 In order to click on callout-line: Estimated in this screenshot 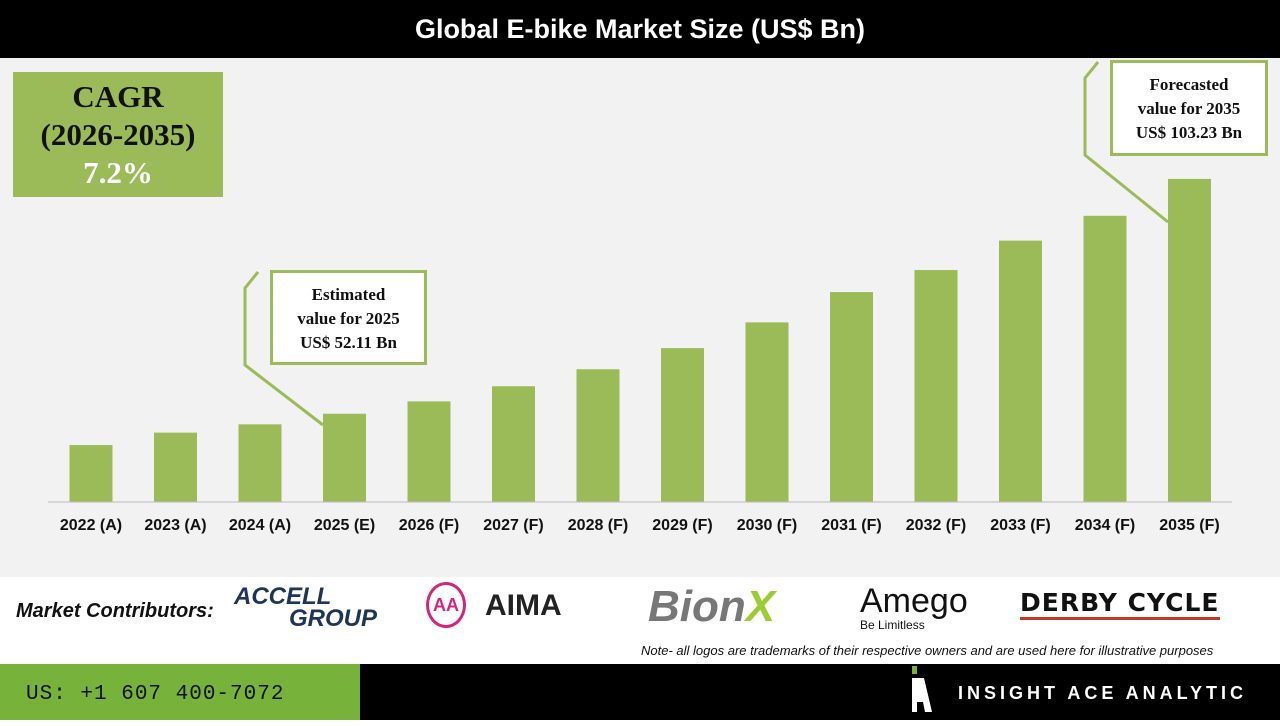, I will do `click(348, 294)`.